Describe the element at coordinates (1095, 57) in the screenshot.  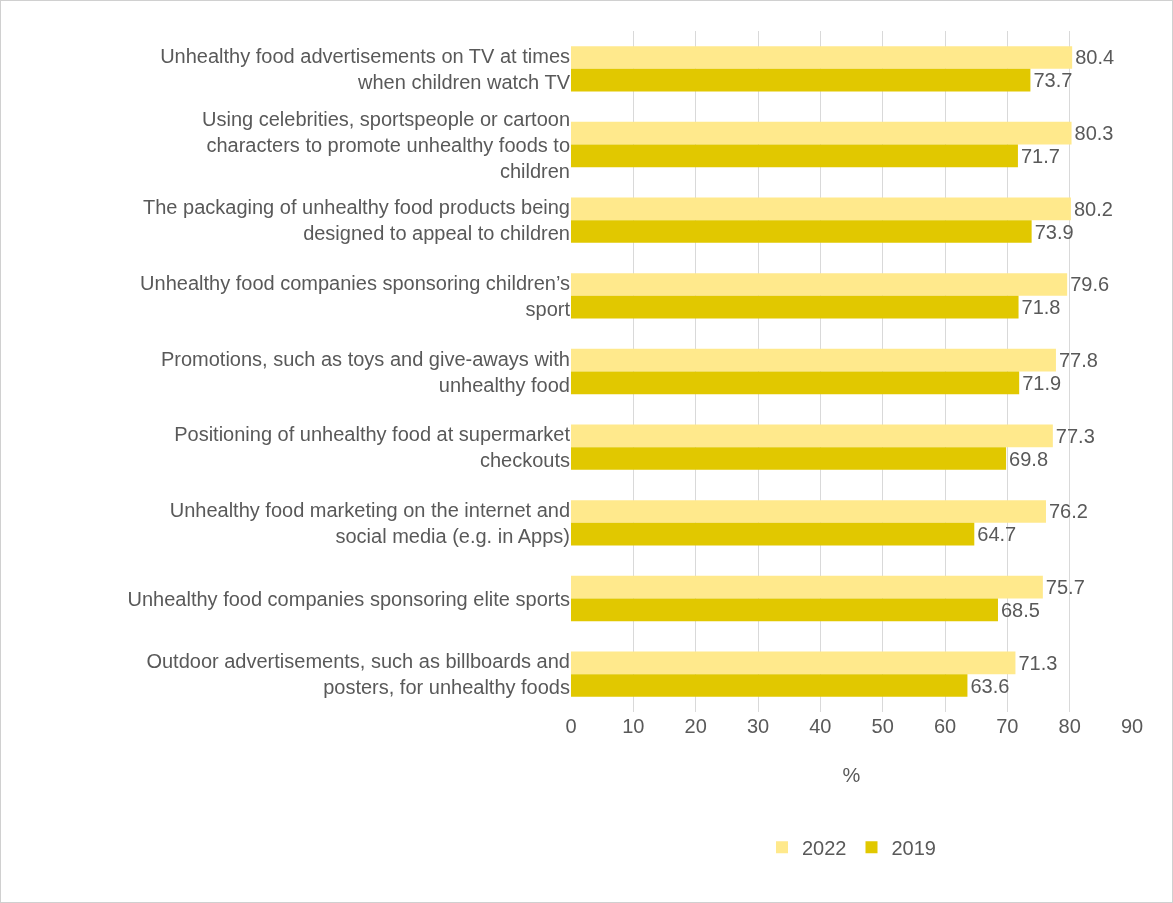
I see `data-label: 80.4` at that location.